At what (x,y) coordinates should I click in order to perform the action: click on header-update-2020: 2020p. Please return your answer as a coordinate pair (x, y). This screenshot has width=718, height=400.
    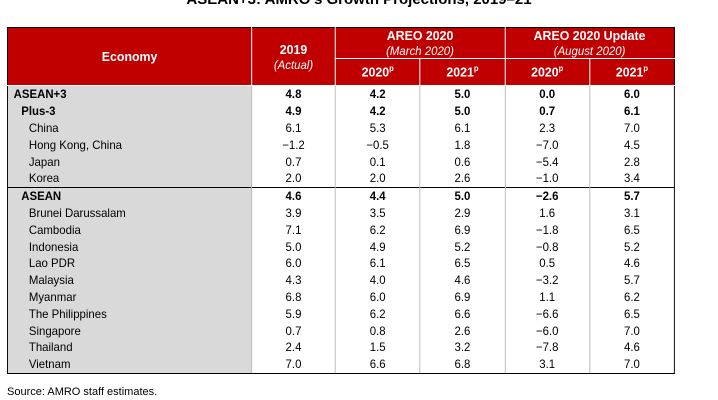
    Looking at the image, I should click on (547, 72).